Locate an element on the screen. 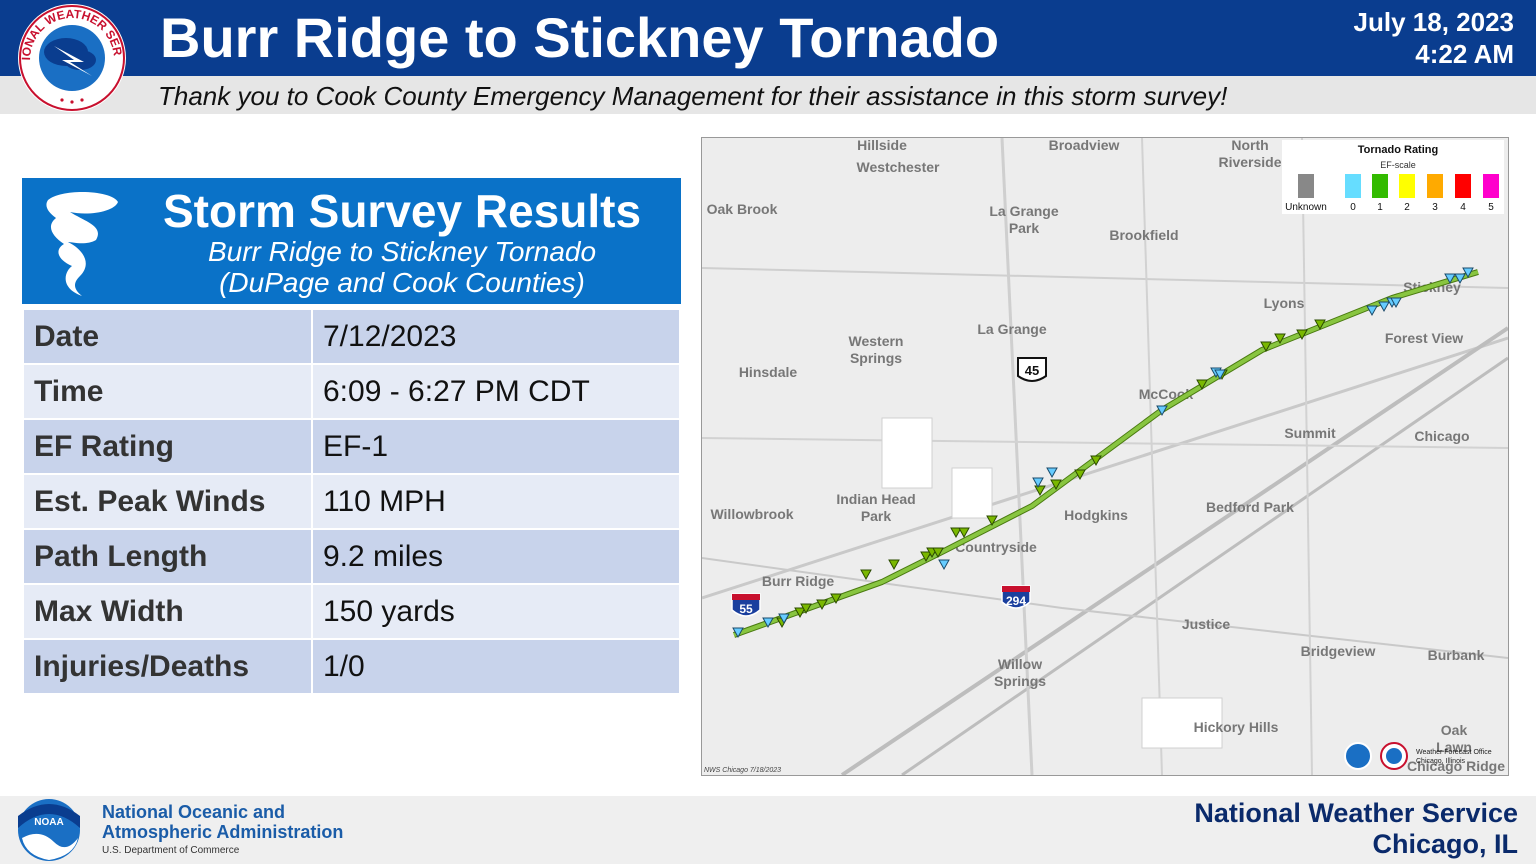 This screenshot has width=1536, height=864. place-label: Chicago is located at coordinates (1441, 436).